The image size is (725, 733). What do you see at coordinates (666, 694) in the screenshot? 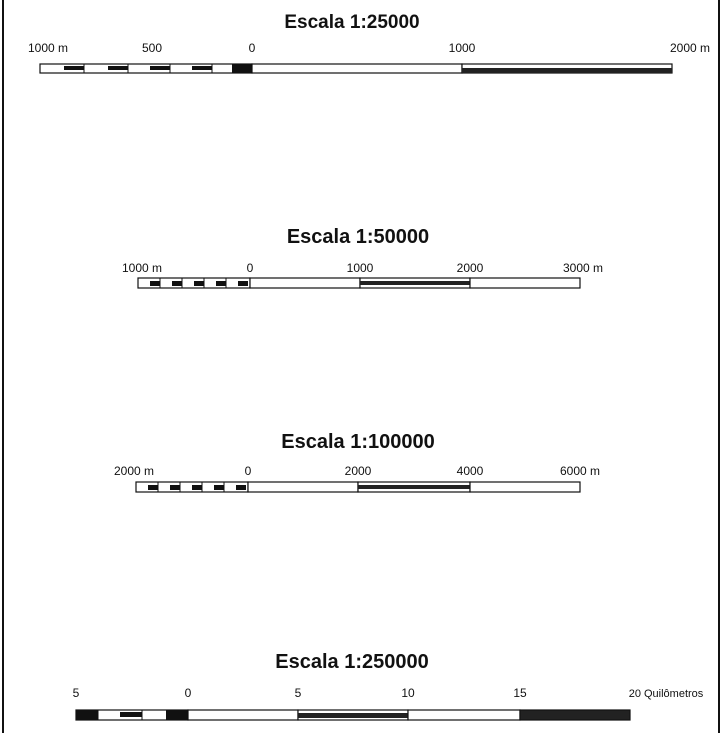
I see `tick-label: 20 Quilômetros` at bounding box center [666, 694].